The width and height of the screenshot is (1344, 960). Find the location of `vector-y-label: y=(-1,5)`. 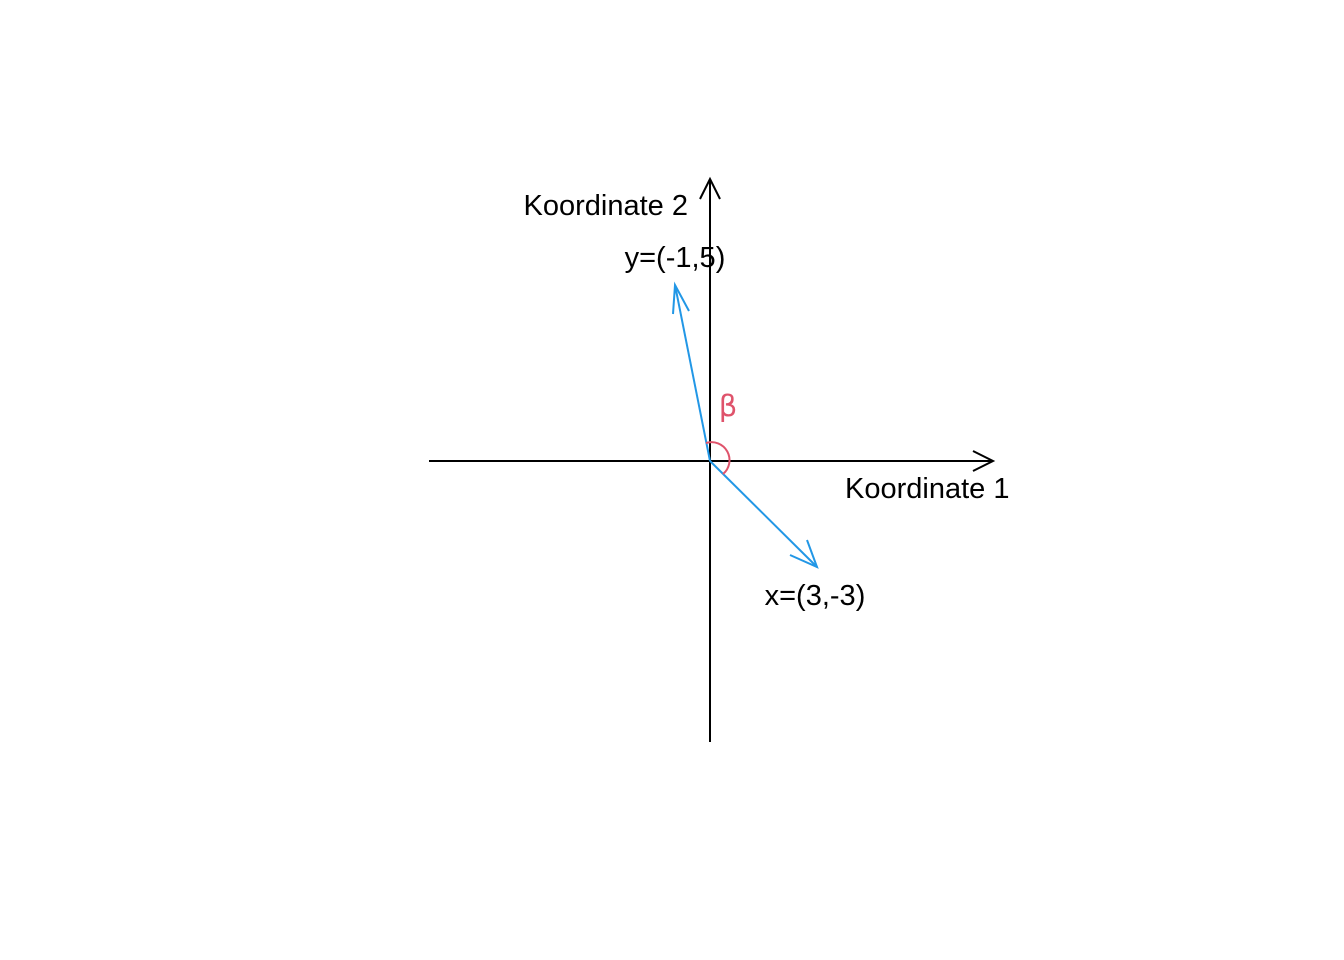

vector-y-label: y=(-1,5) is located at coordinates (675, 258).